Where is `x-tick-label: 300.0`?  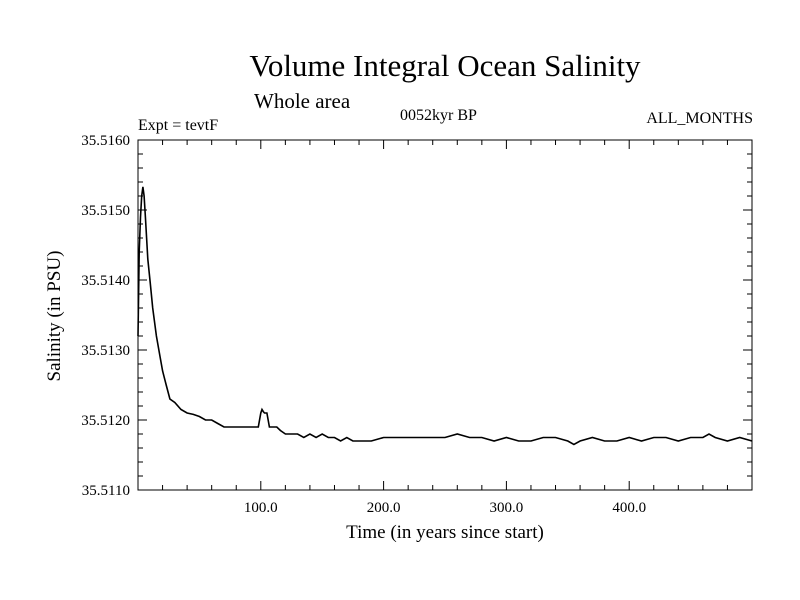 x-tick-label: 300.0 is located at coordinates (507, 508).